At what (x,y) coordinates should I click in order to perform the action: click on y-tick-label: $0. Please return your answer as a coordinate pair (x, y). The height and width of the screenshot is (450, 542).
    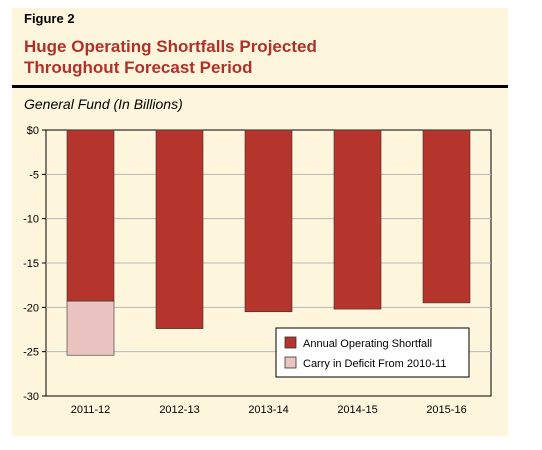
    Looking at the image, I should click on (33, 131).